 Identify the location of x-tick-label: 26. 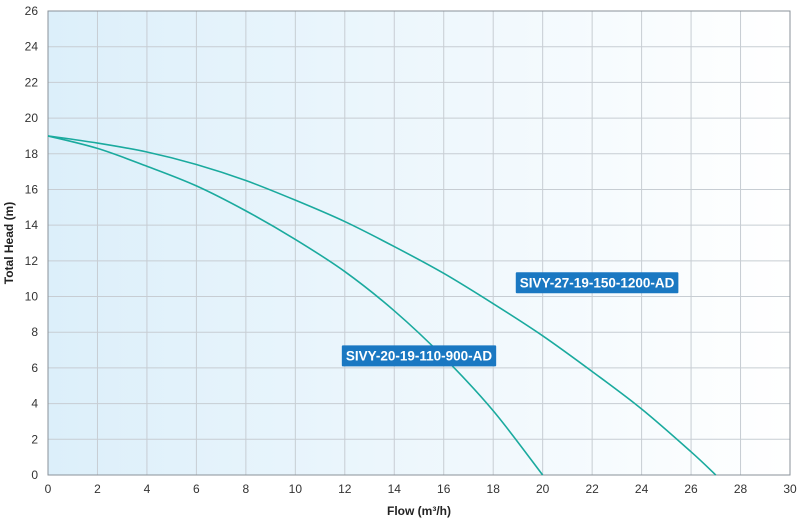
(691, 489).